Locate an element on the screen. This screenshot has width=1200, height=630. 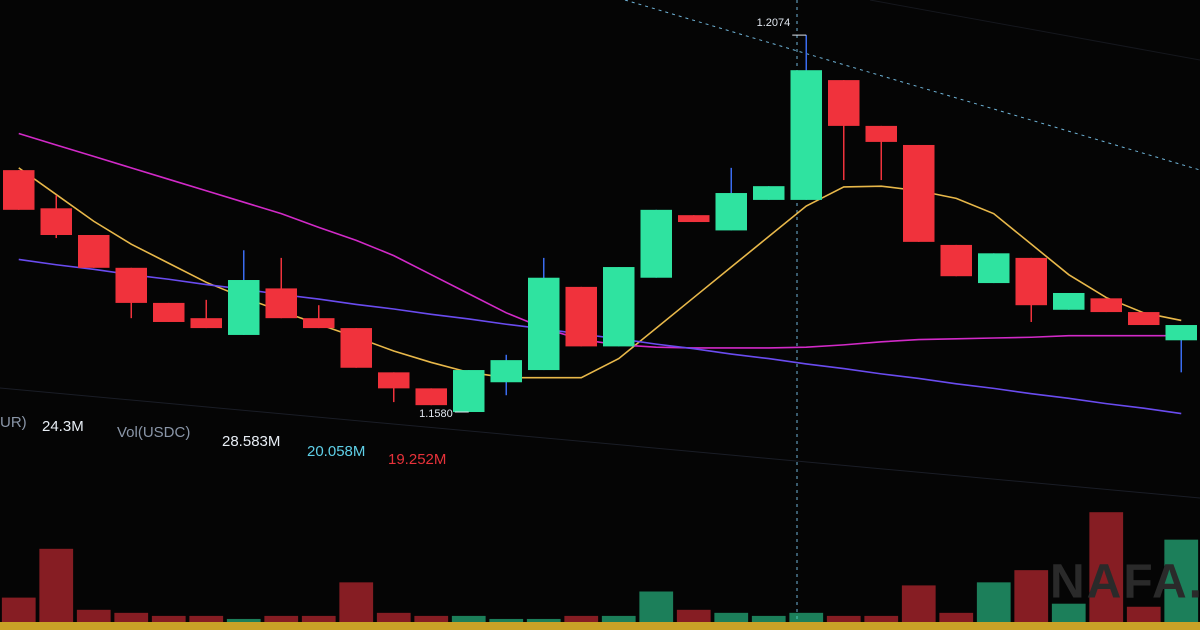
volume-legend: UR) is located at coordinates (13, 422).